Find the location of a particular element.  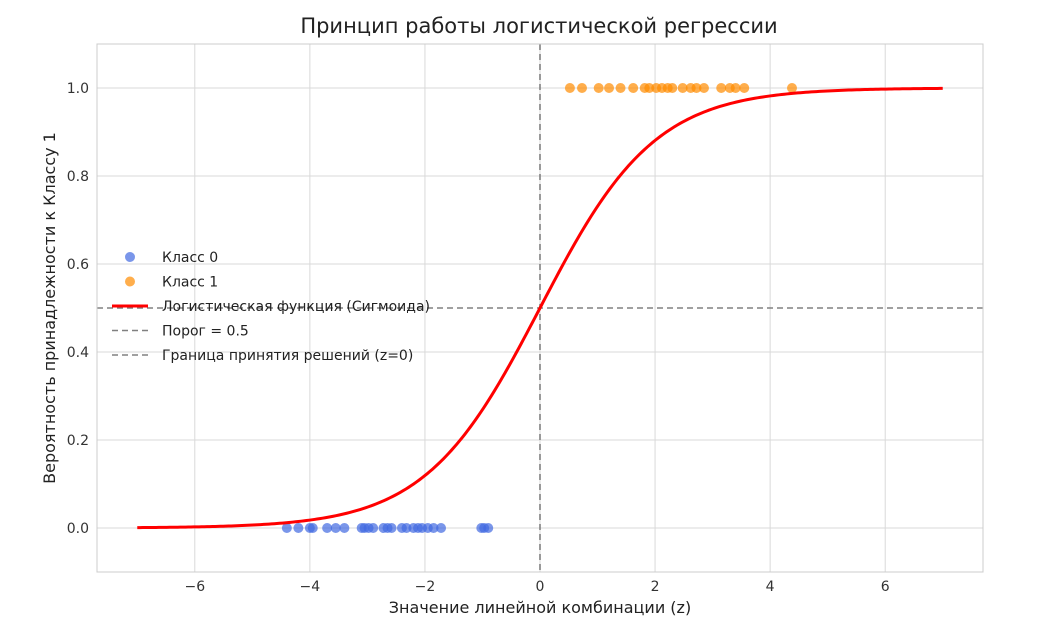

y-tick-label: 0.4 is located at coordinates (78, 353).